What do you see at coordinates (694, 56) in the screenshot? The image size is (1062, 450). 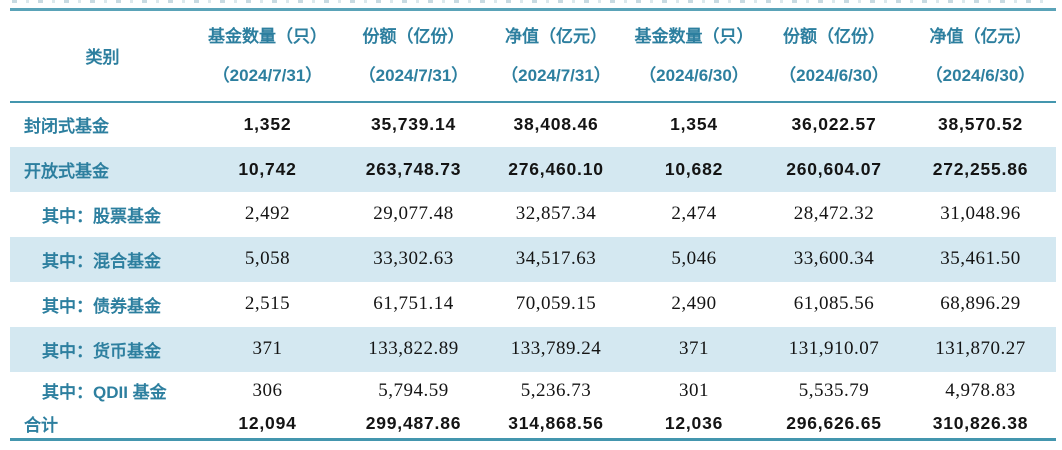 I see `header-cell: 基金数量（只） （2024/6/30）` at bounding box center [694, 56].